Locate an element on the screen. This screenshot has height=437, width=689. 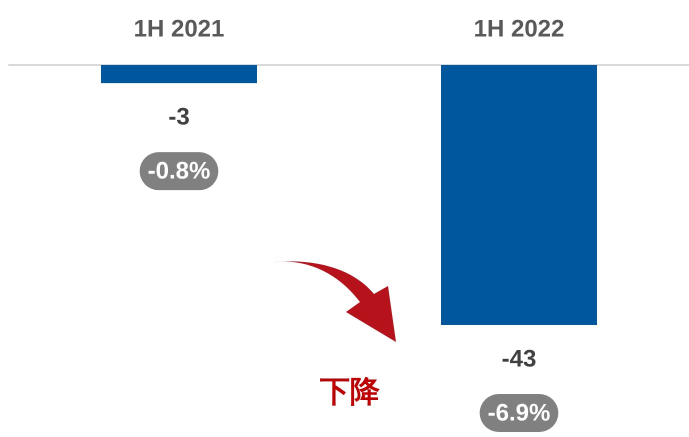
annotation: -0.8% is located at coordinates (179, 171).